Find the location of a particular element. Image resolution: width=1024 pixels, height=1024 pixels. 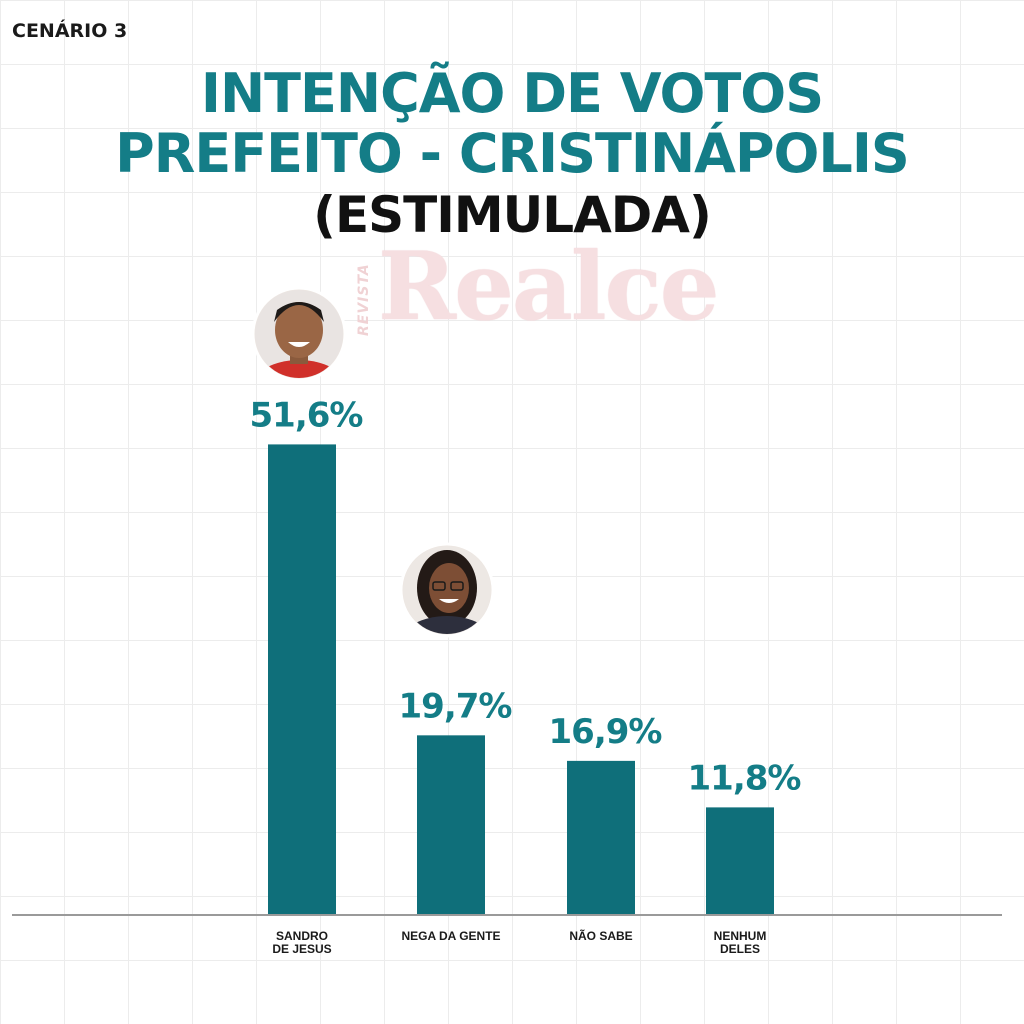

chart-title-line2: PREFEITO - CRISTINÁPOLIS is located at coordinates (512, 153).